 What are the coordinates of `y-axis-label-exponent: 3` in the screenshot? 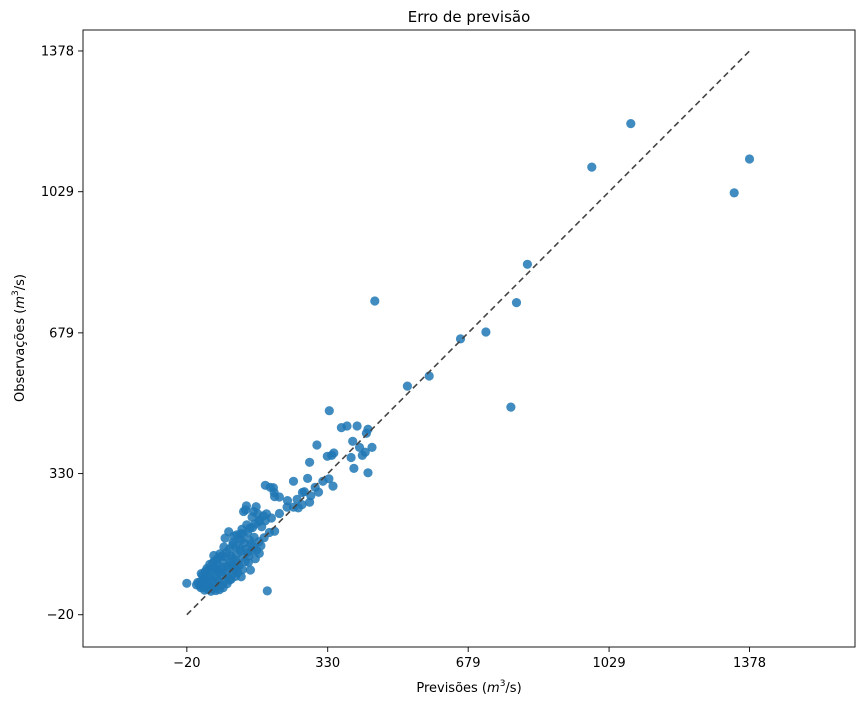 It's located at (16, 293).